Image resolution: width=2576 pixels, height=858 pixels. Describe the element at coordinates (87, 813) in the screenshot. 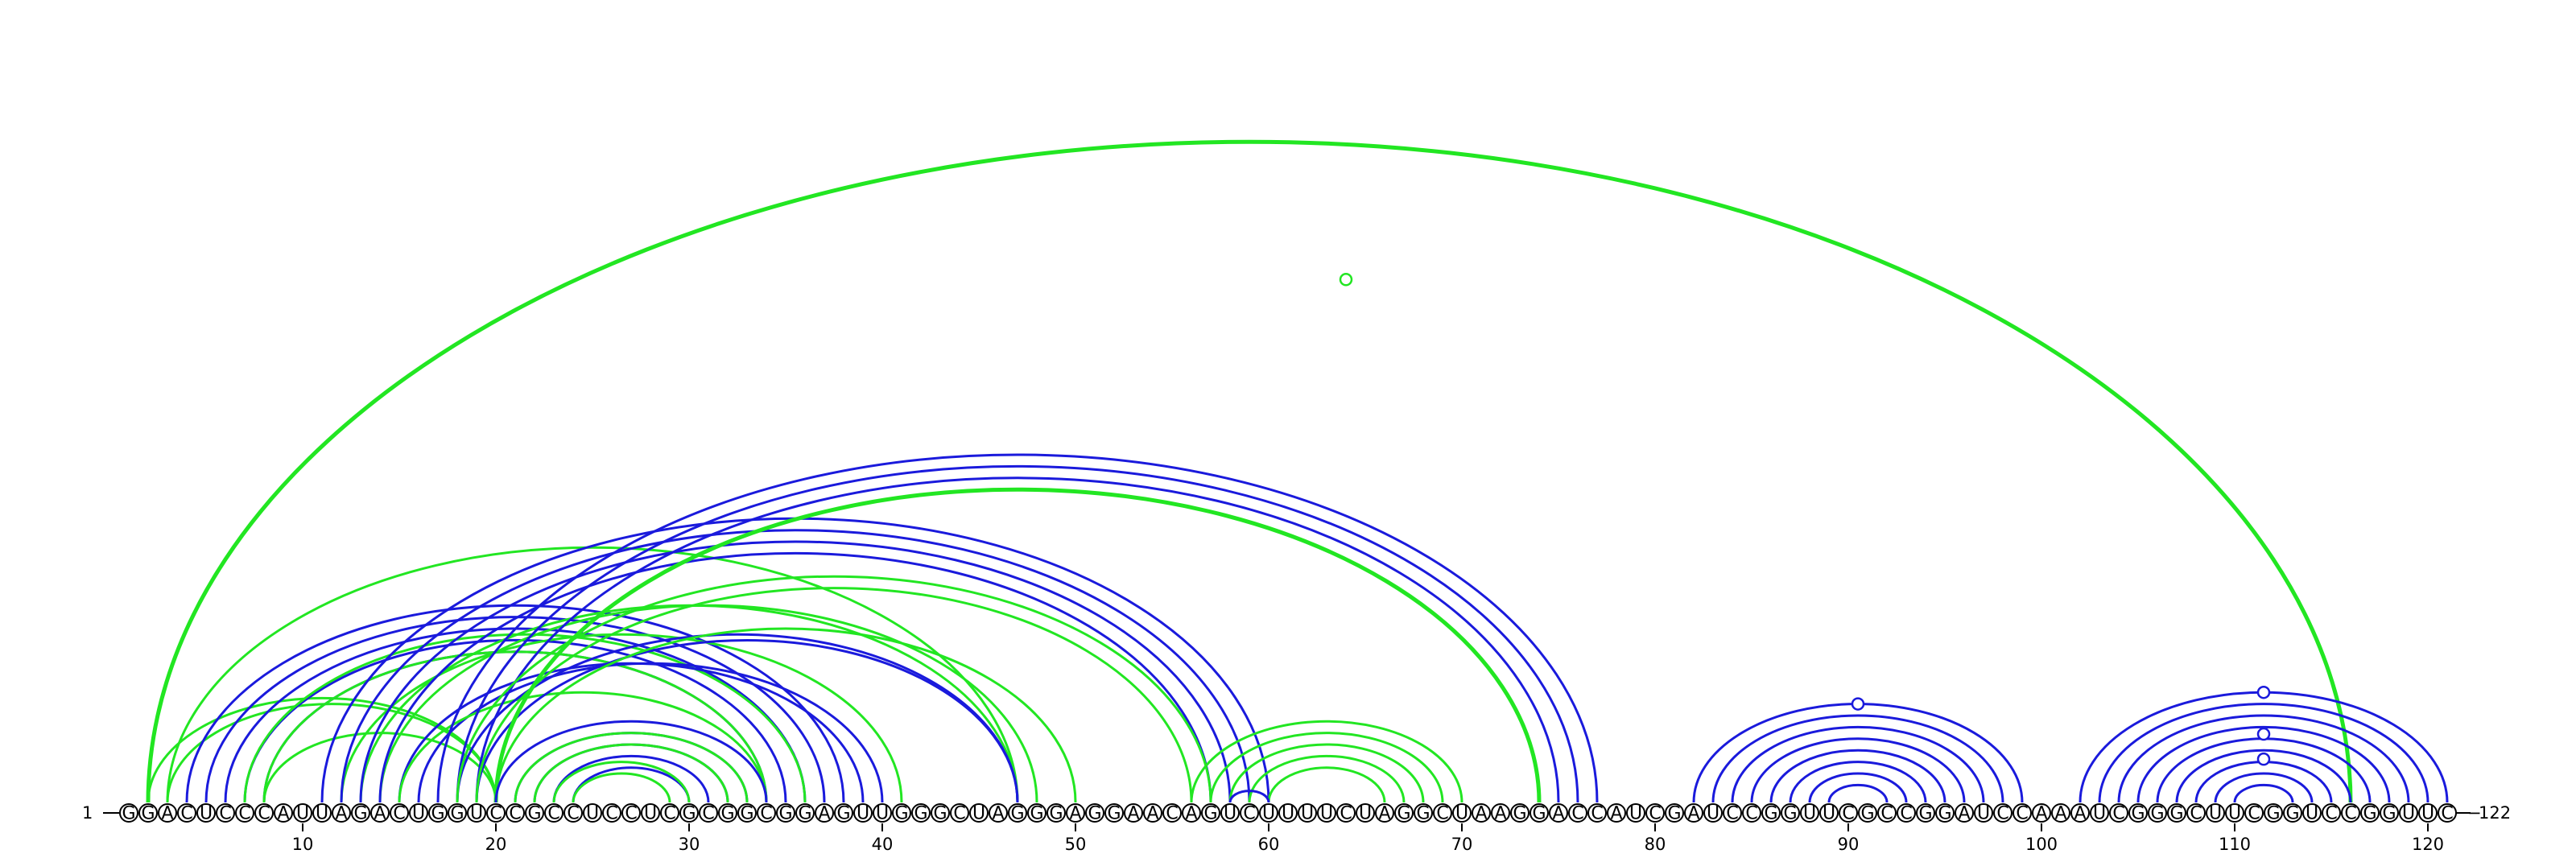

I see `start-position-label: 1` at that location.